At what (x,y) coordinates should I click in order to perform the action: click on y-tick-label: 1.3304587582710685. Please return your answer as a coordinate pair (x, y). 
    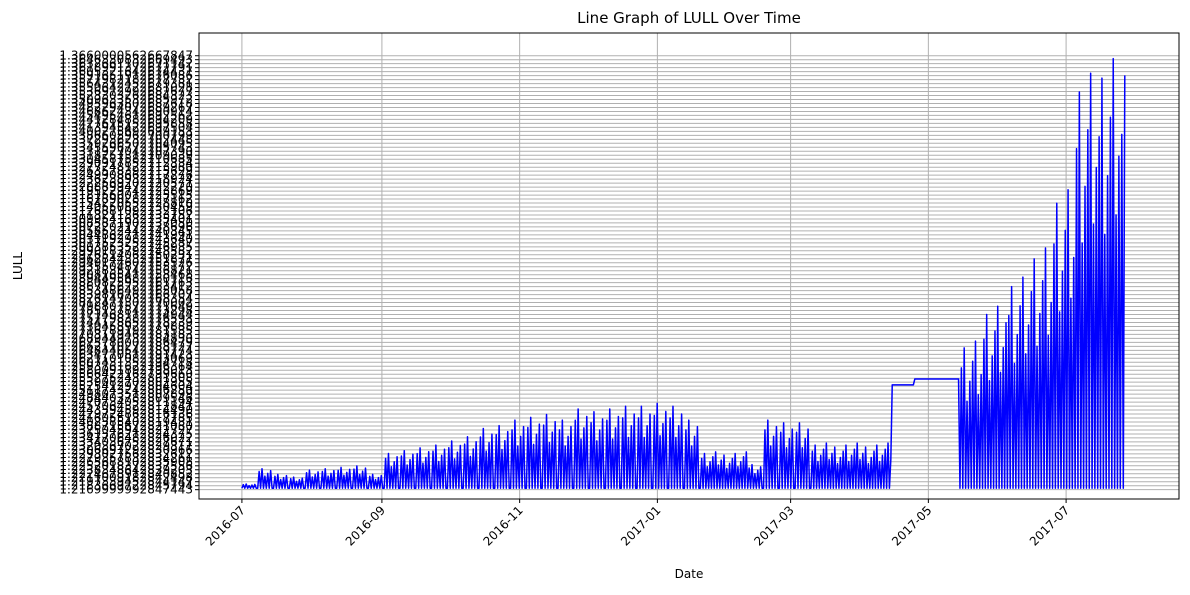
    Looking at the image, I should click on (126, 159).